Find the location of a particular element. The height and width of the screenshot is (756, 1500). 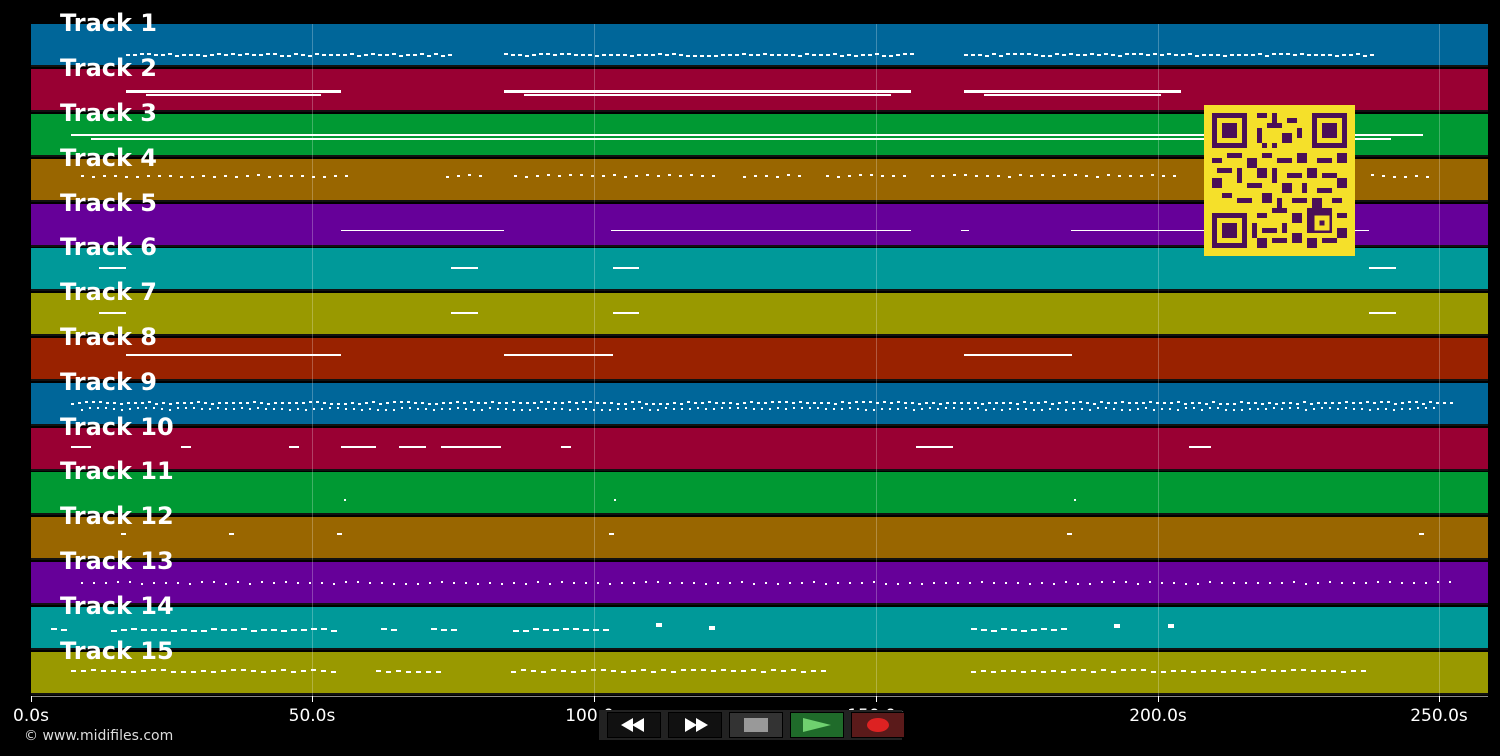

axis-tick is located at coordinates (312, 699).